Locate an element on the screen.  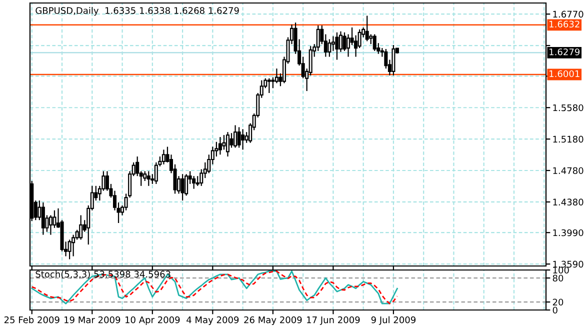
x-tick-label: 26 May 2009 is located at coordinates (273, 320).